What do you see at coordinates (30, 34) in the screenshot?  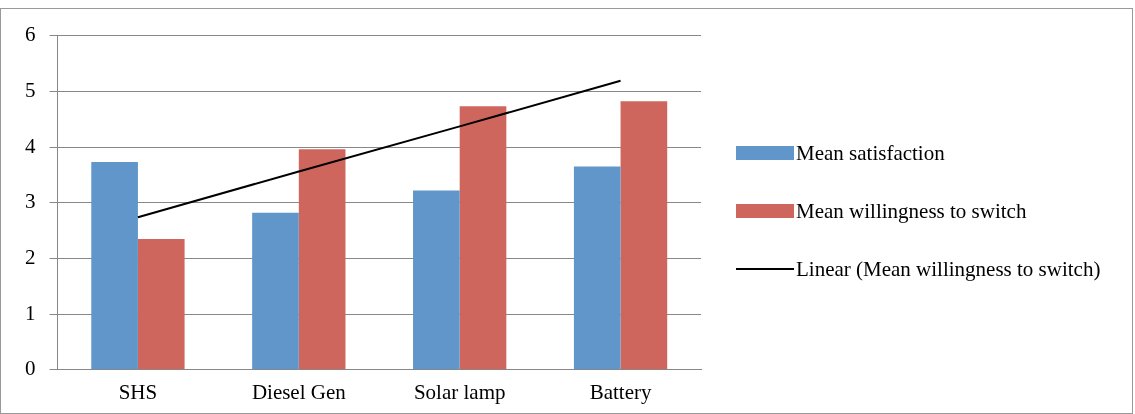 I see `y-tick-label: 6` at bounding box center [30, 34].